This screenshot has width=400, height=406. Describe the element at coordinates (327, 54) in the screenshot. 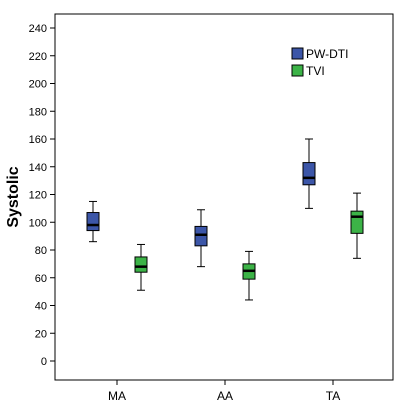

I see `legend-label: PW-DTI` at that location.